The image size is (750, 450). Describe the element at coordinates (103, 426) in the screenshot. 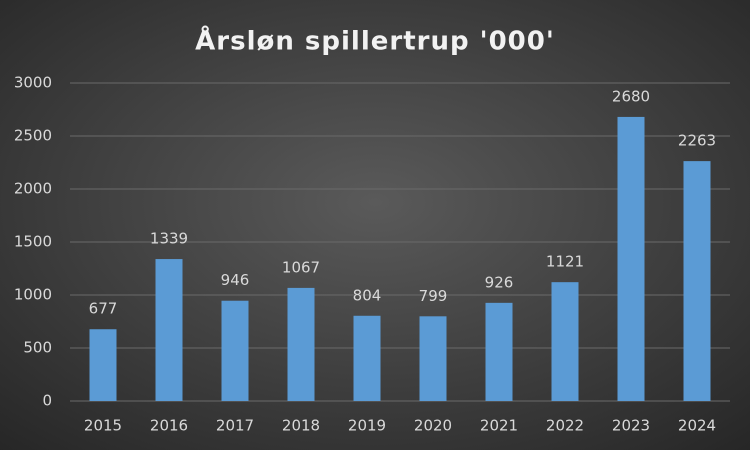

I see `x-tick-label: 2015` at that location.